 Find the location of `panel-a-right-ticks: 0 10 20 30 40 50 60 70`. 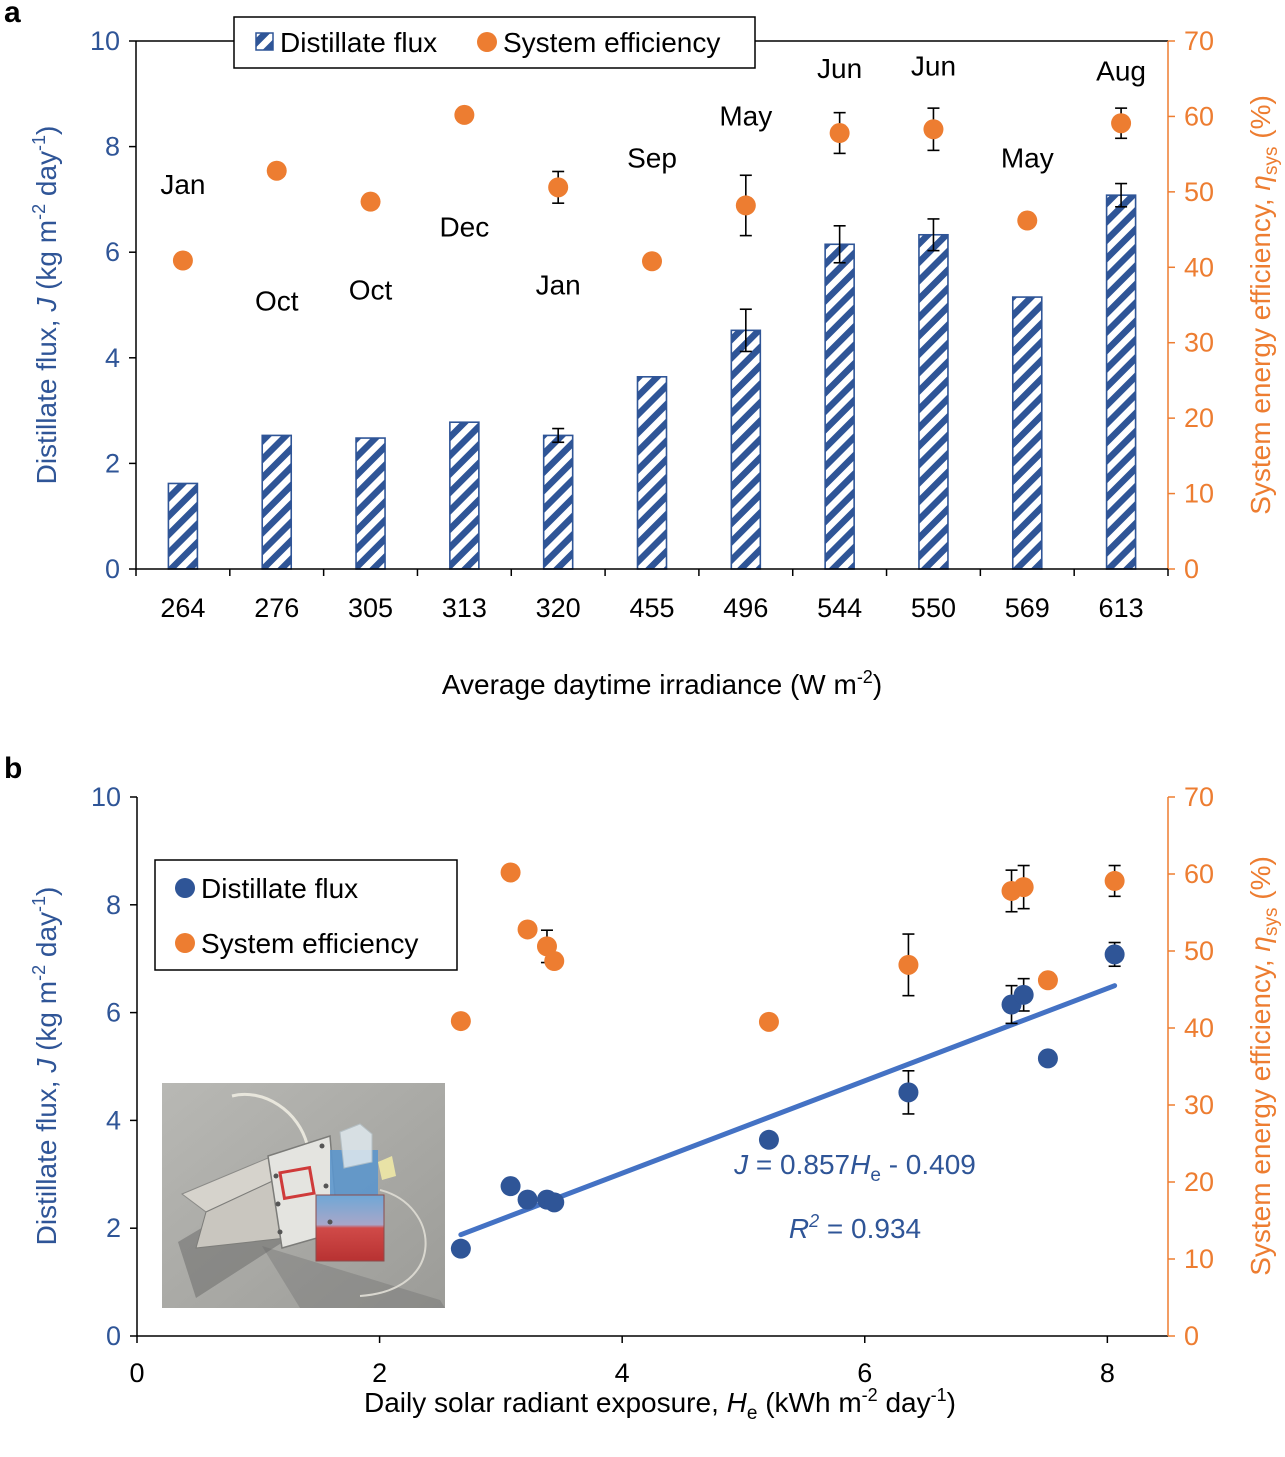

panel-a-right-ticks: 0 10 20 30 40 50 60 70 is located at coordinates (1191, 305).